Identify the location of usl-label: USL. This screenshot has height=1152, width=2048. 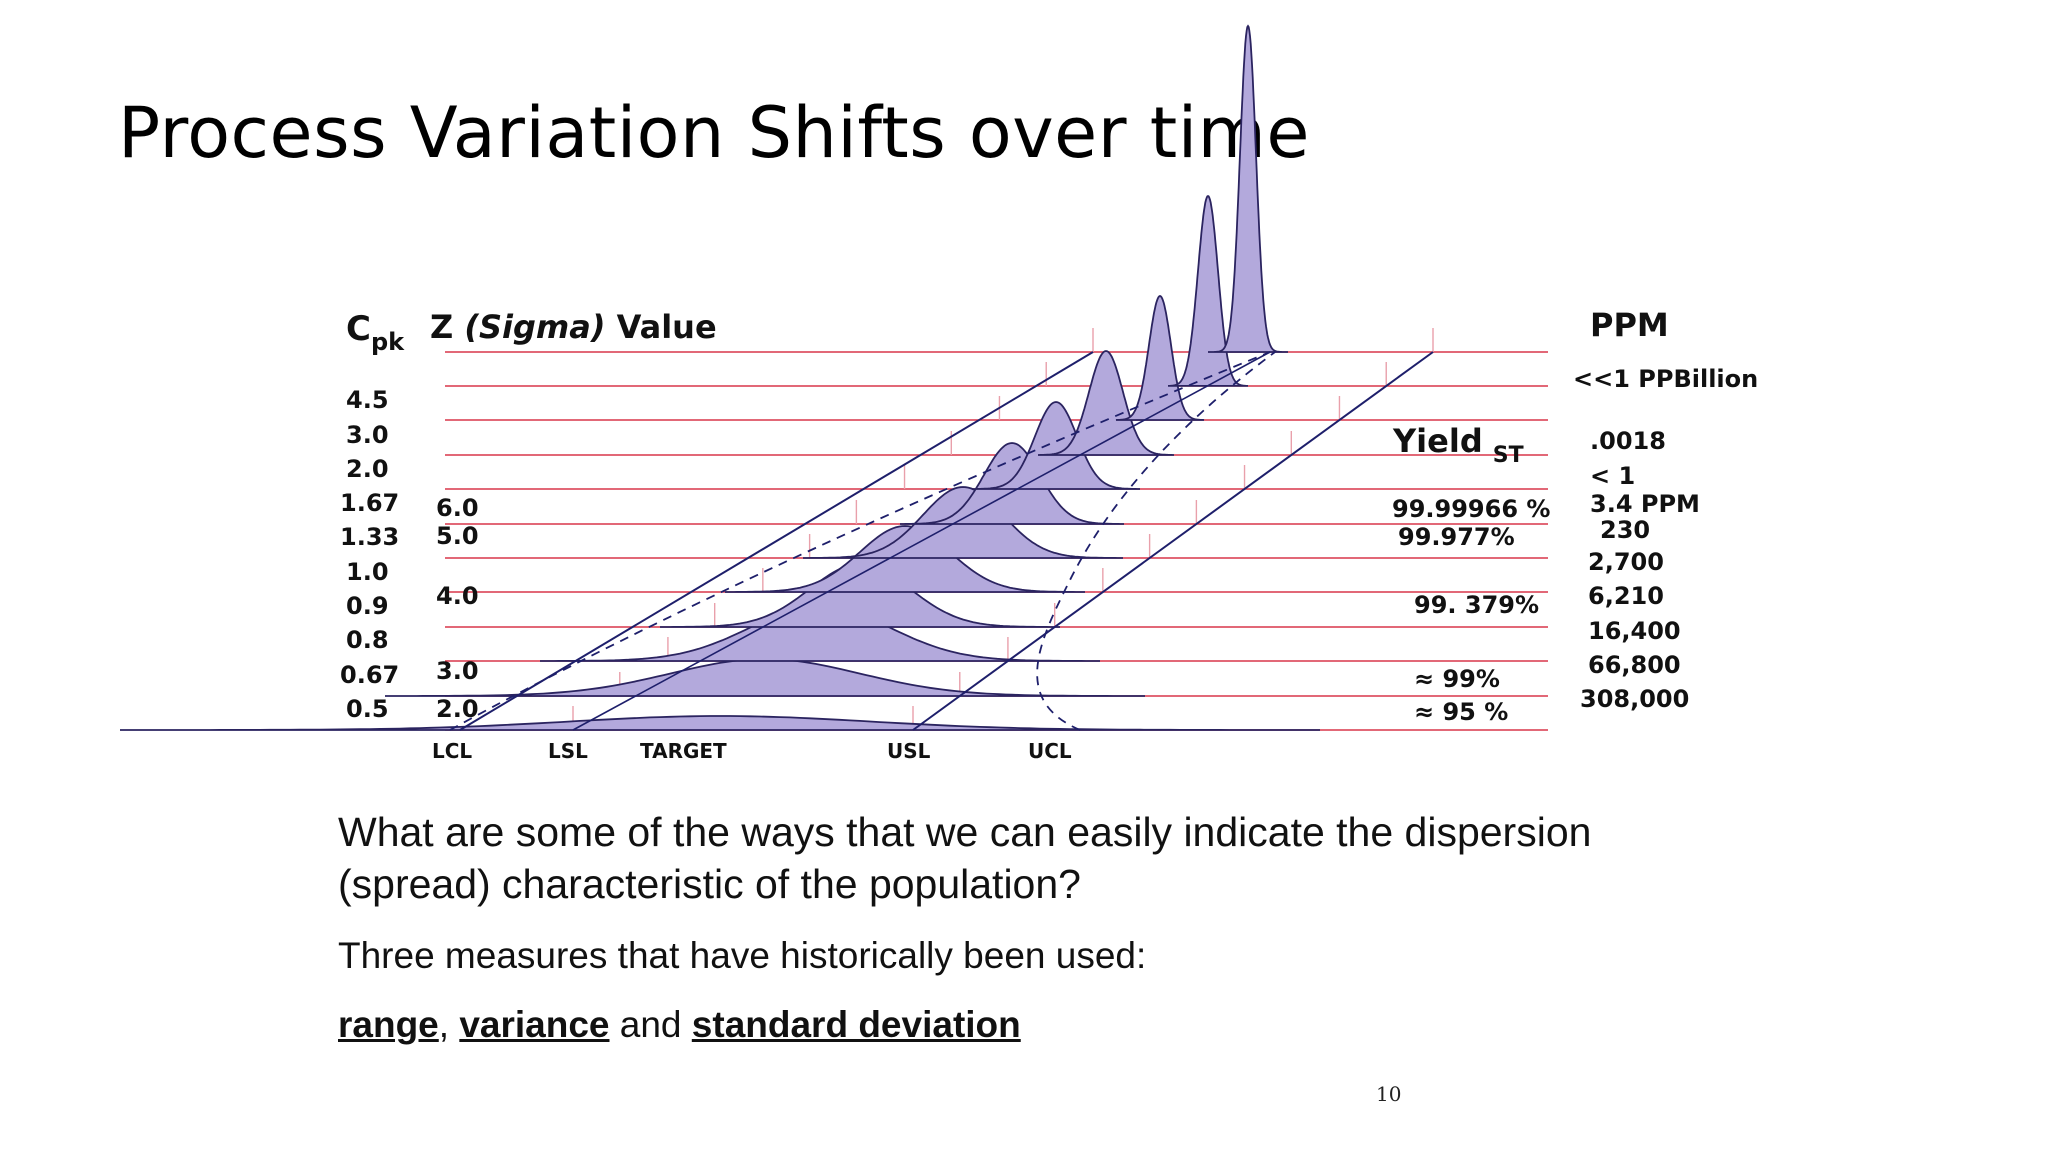
(909, 751).